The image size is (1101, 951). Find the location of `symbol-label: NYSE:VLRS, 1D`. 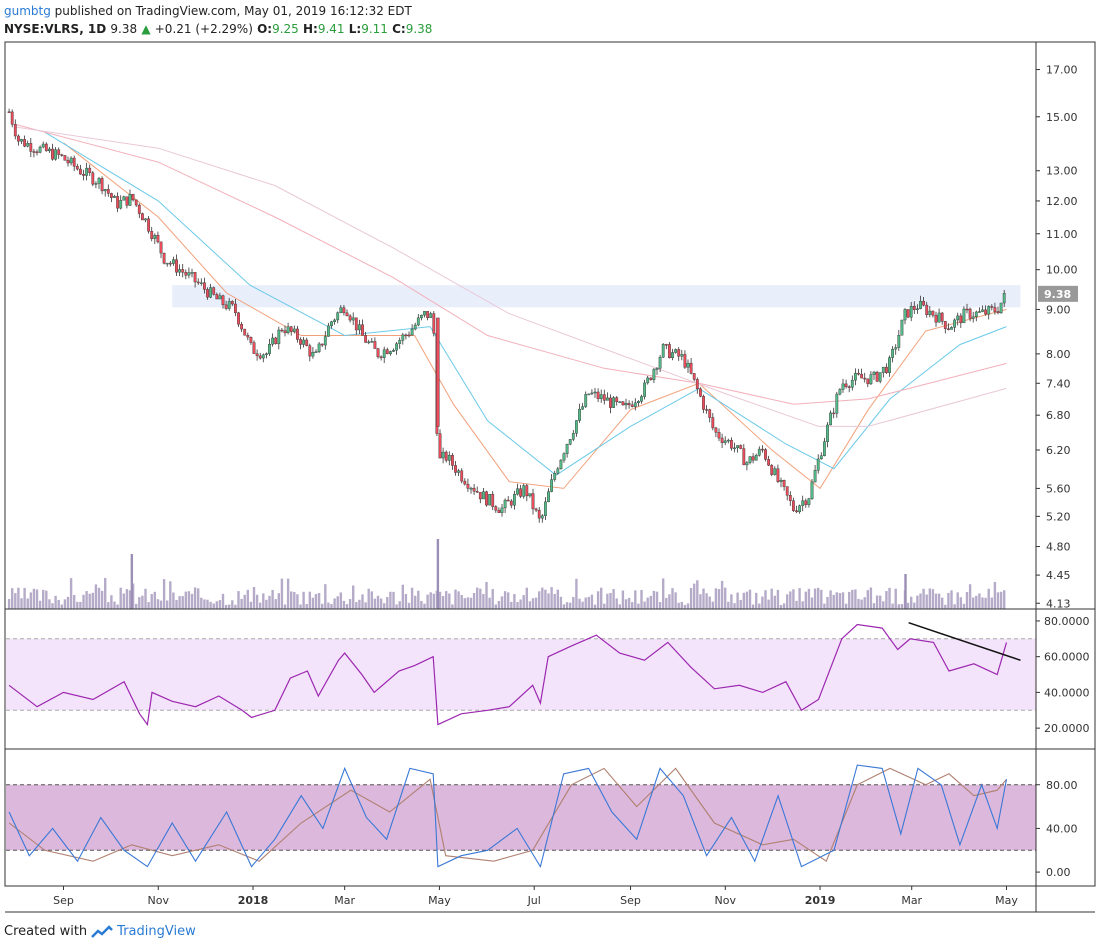

symbol-label: NYSE:VLRS, 1D is located at coordinates (55, 29).